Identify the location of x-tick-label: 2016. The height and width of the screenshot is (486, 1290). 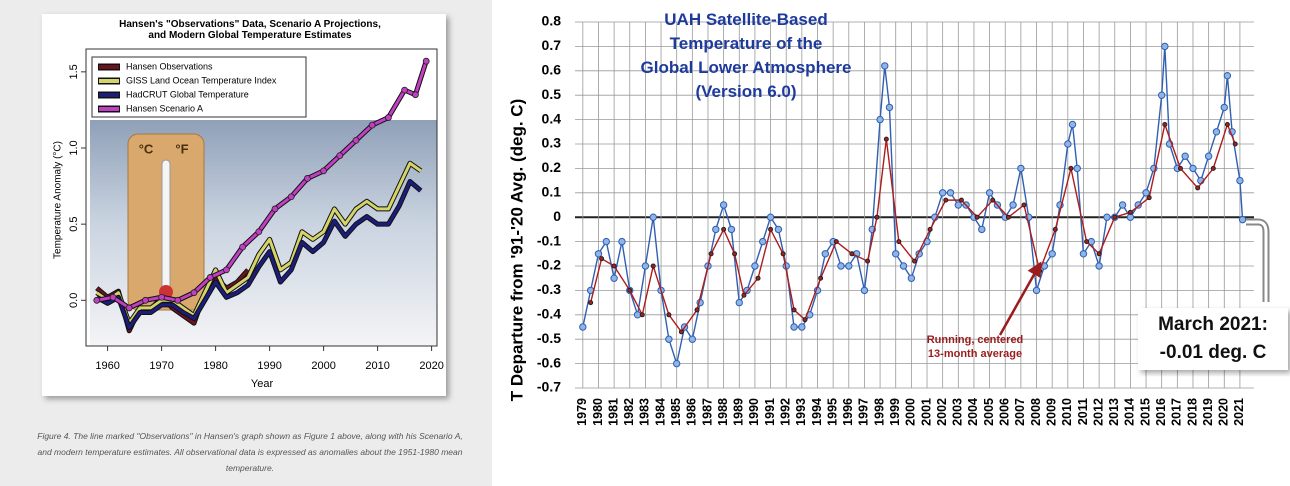
(1161, 412).